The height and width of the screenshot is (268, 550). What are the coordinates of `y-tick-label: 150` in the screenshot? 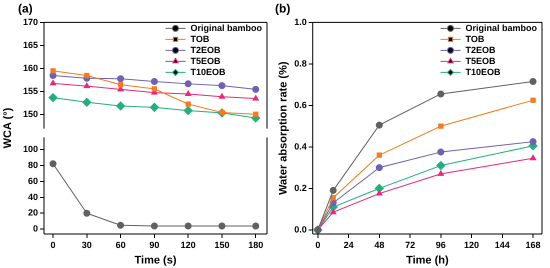 It's located at (30, 114).